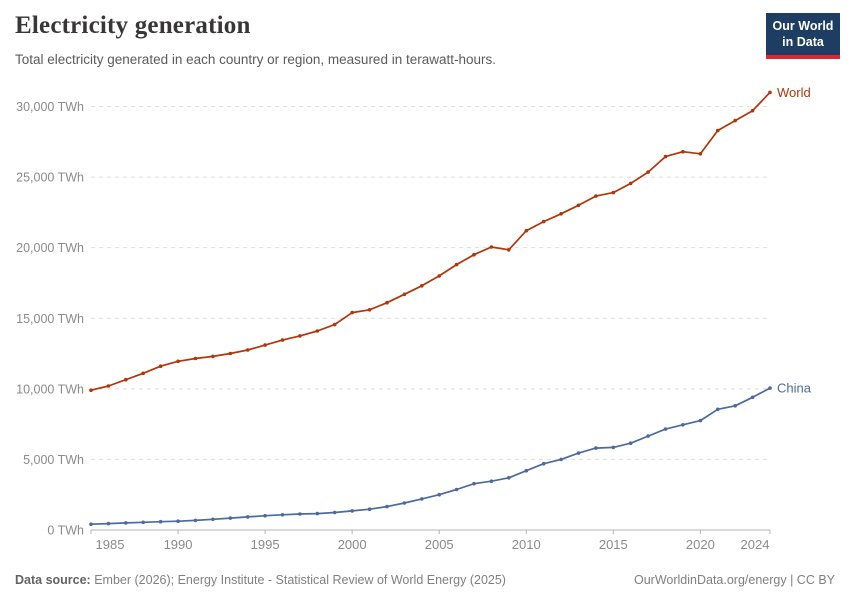 Image resolution: width=850 pixels, height=600 pixels. Describe the element at coordinates (803, 26) in the screenshot. I see `owid-logo-line1: Our World` at that location.